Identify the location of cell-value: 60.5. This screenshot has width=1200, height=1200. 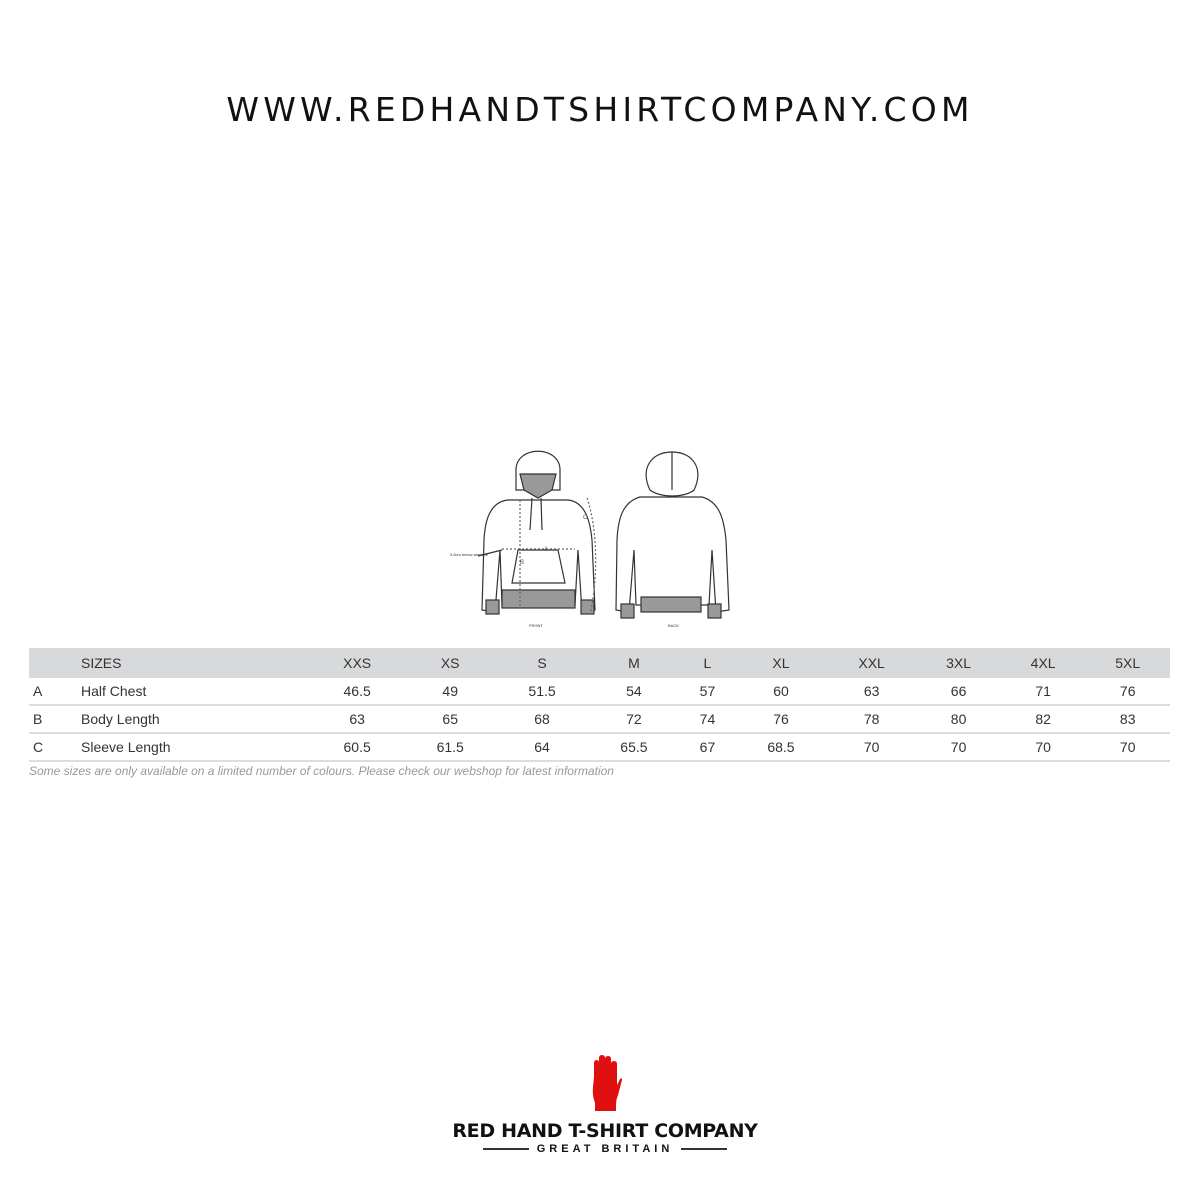
(357, 747).